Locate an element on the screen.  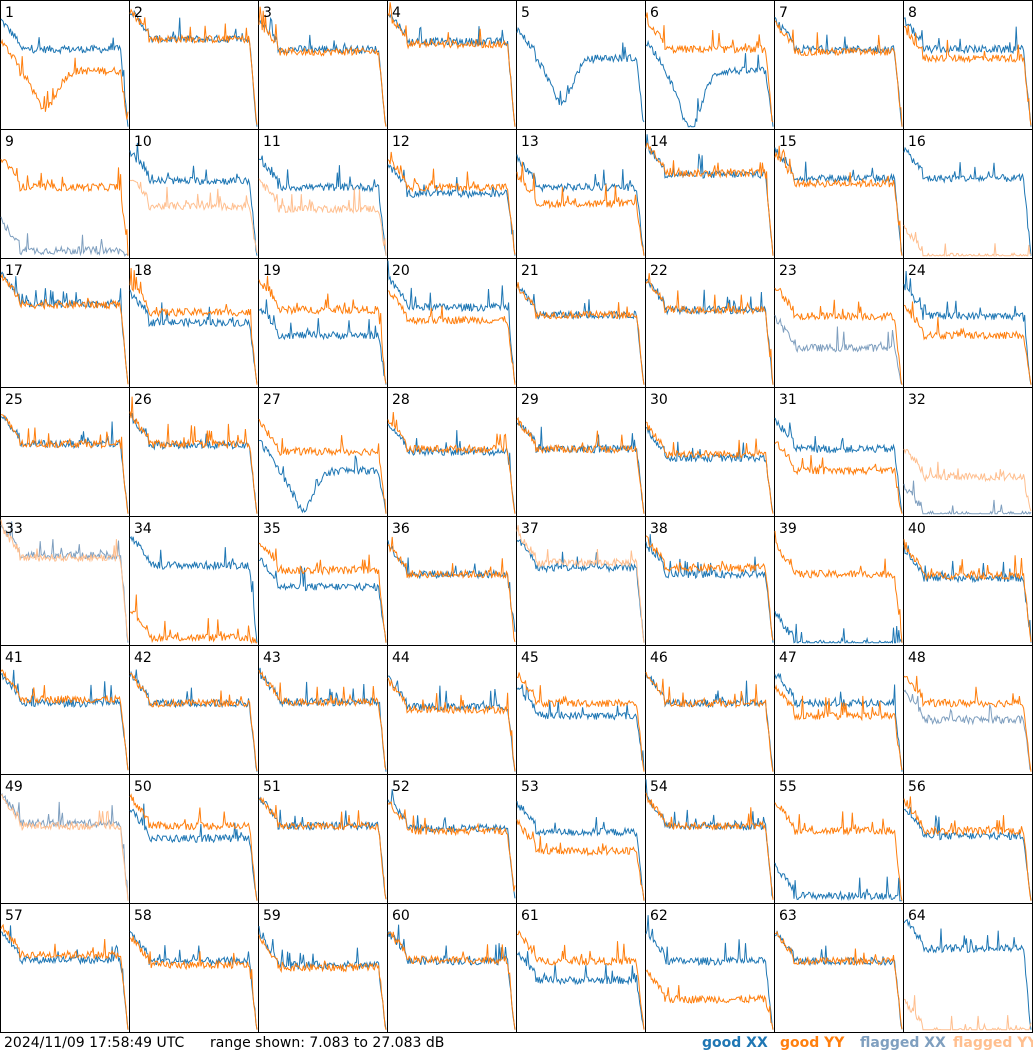
panel-48: 48 is located at coordinates (968, 710).